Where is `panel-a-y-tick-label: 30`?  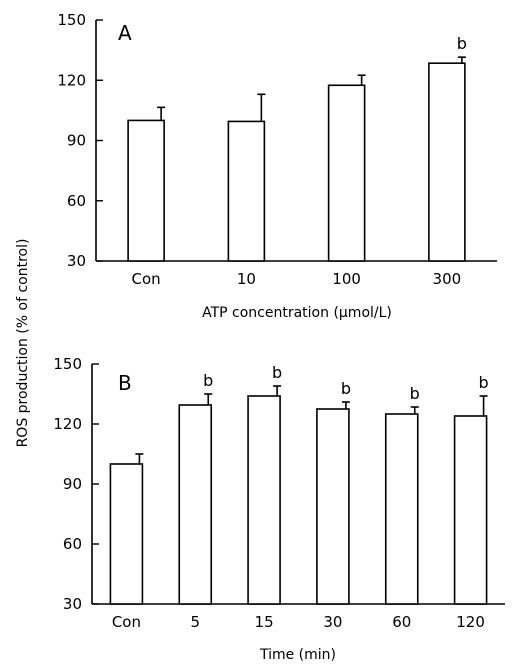 panel-a-y-tick-label: 30 is located at coordinates (76, 261).